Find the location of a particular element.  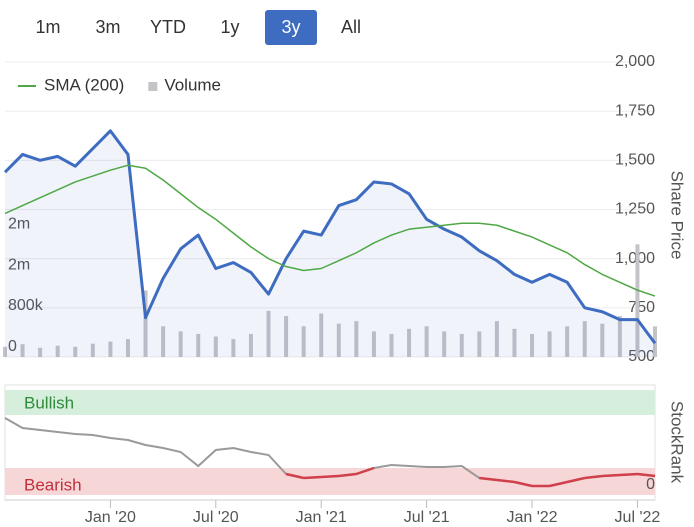

bearish-band is located at coordinates (330, 481).